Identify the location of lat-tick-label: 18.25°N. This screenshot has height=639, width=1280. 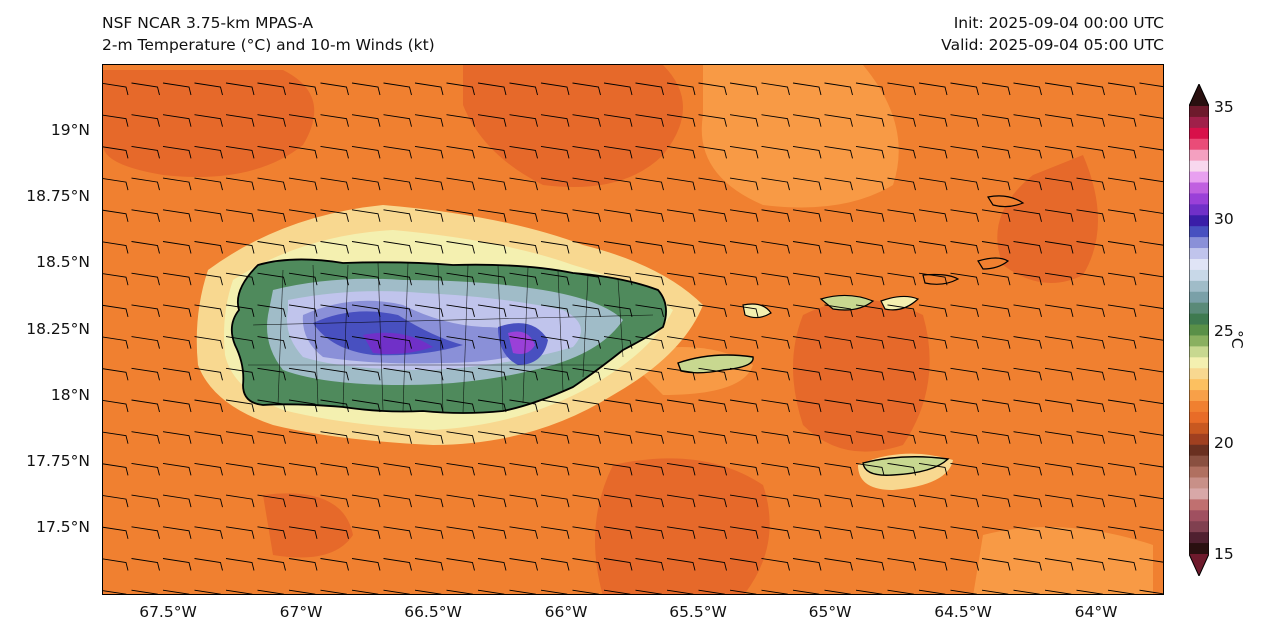
(58, 329).